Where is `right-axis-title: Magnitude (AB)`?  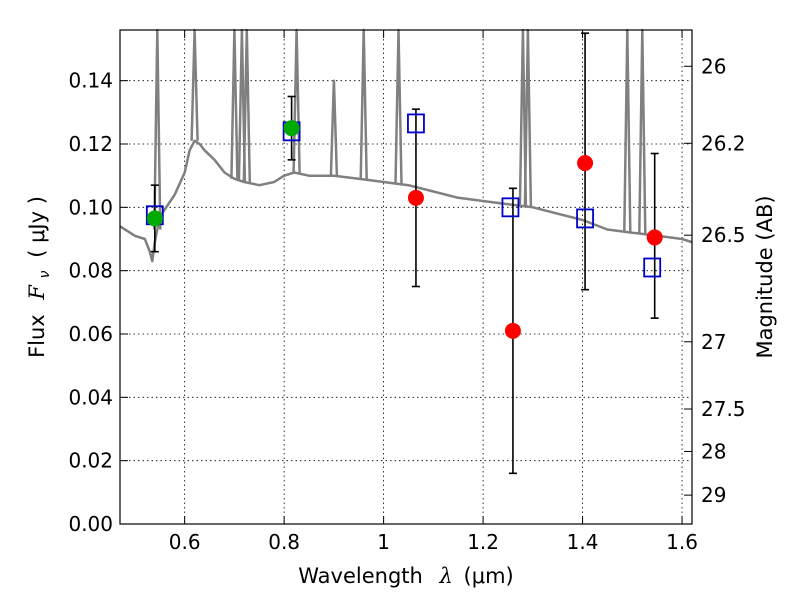
right-axis-title: Magnitude (AB) is located at coordinates (765, 276).